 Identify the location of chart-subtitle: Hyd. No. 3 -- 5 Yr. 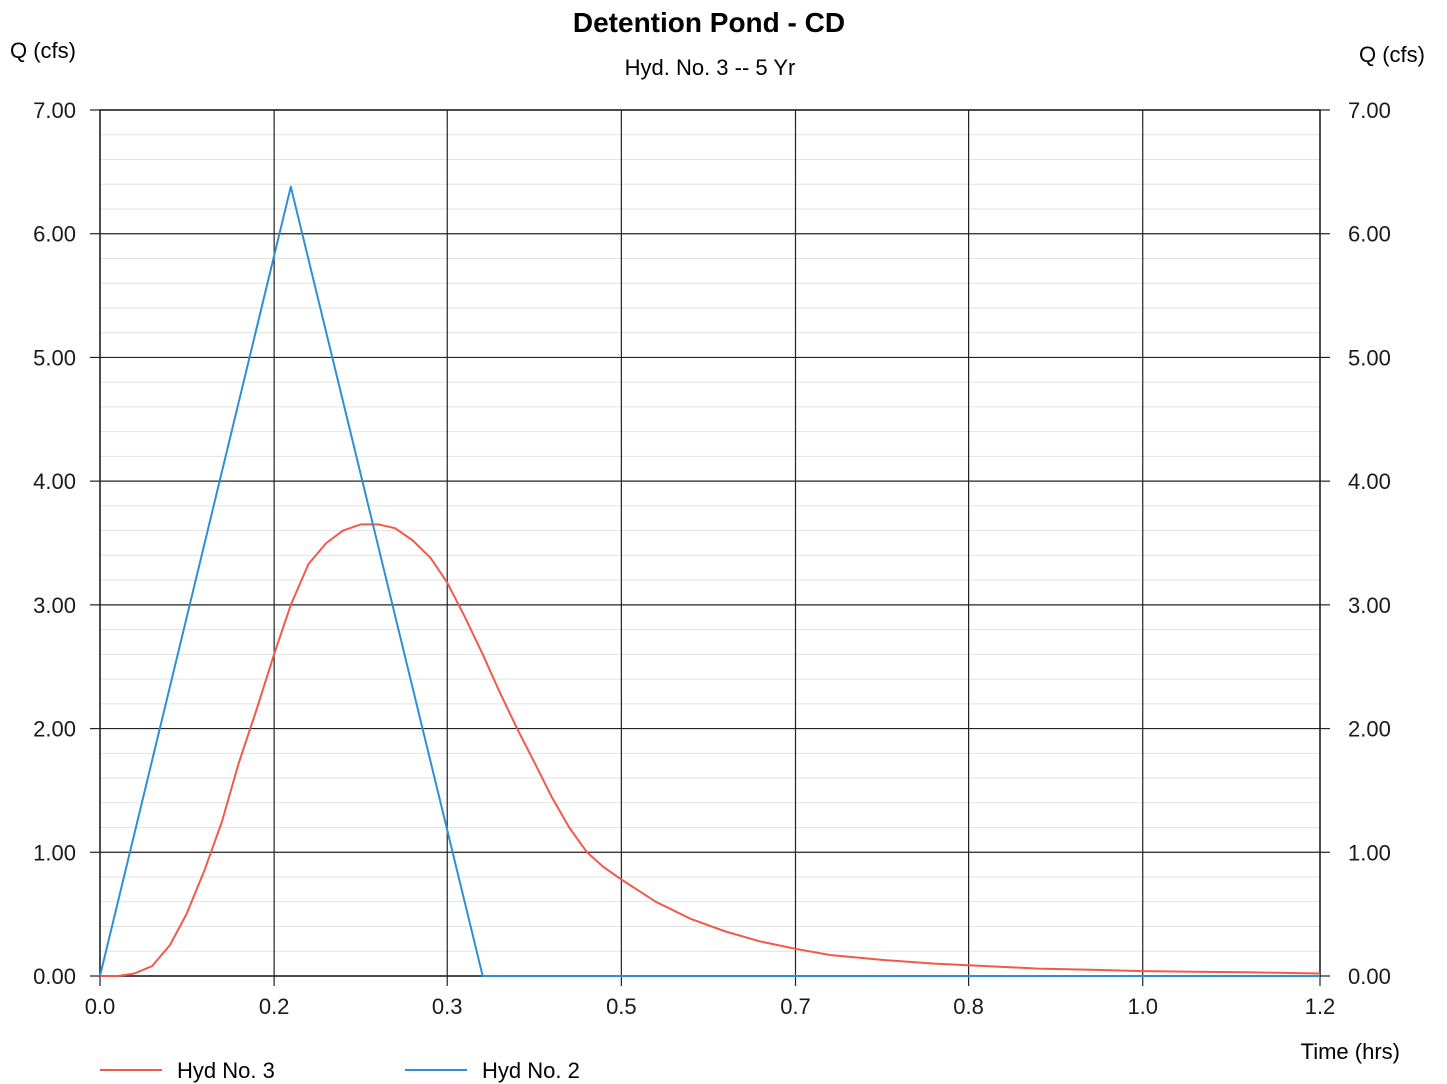
(710, 67).